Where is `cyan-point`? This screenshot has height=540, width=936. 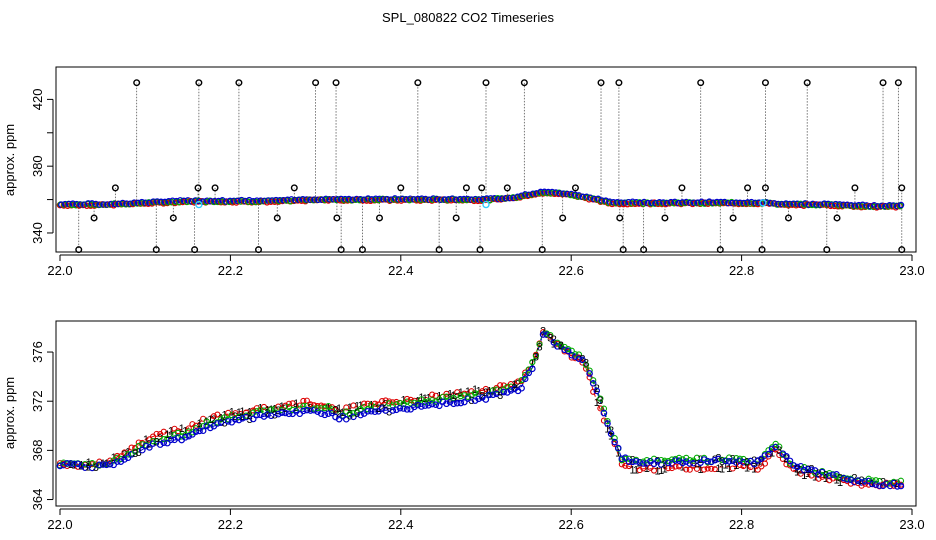 cyan-point is located at coordinates (763, 203).